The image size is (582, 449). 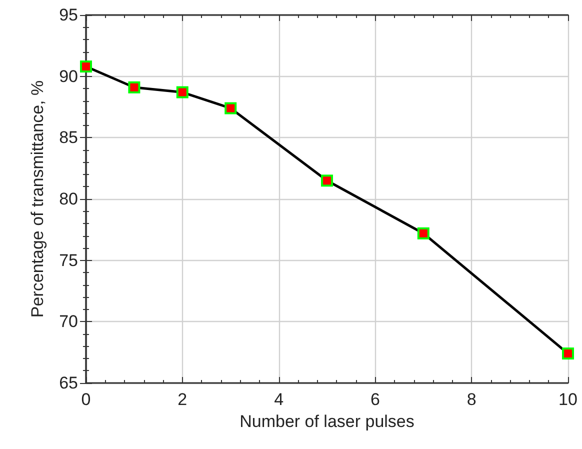 I want to click on x-tick-label: 0, so click(x=86, y=399).